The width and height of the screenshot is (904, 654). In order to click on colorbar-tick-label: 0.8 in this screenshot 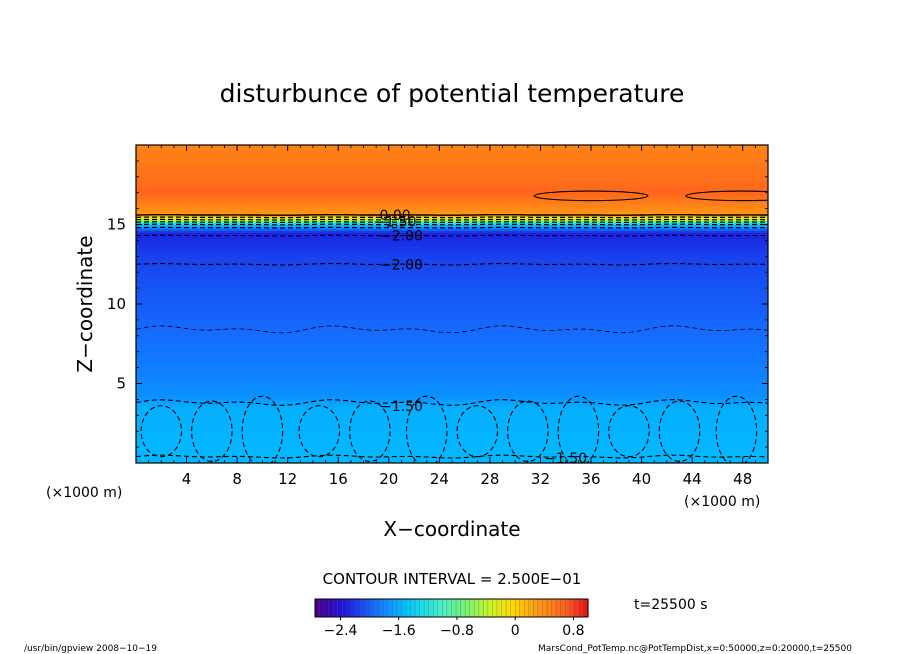, I will do `click(573, 631)`.